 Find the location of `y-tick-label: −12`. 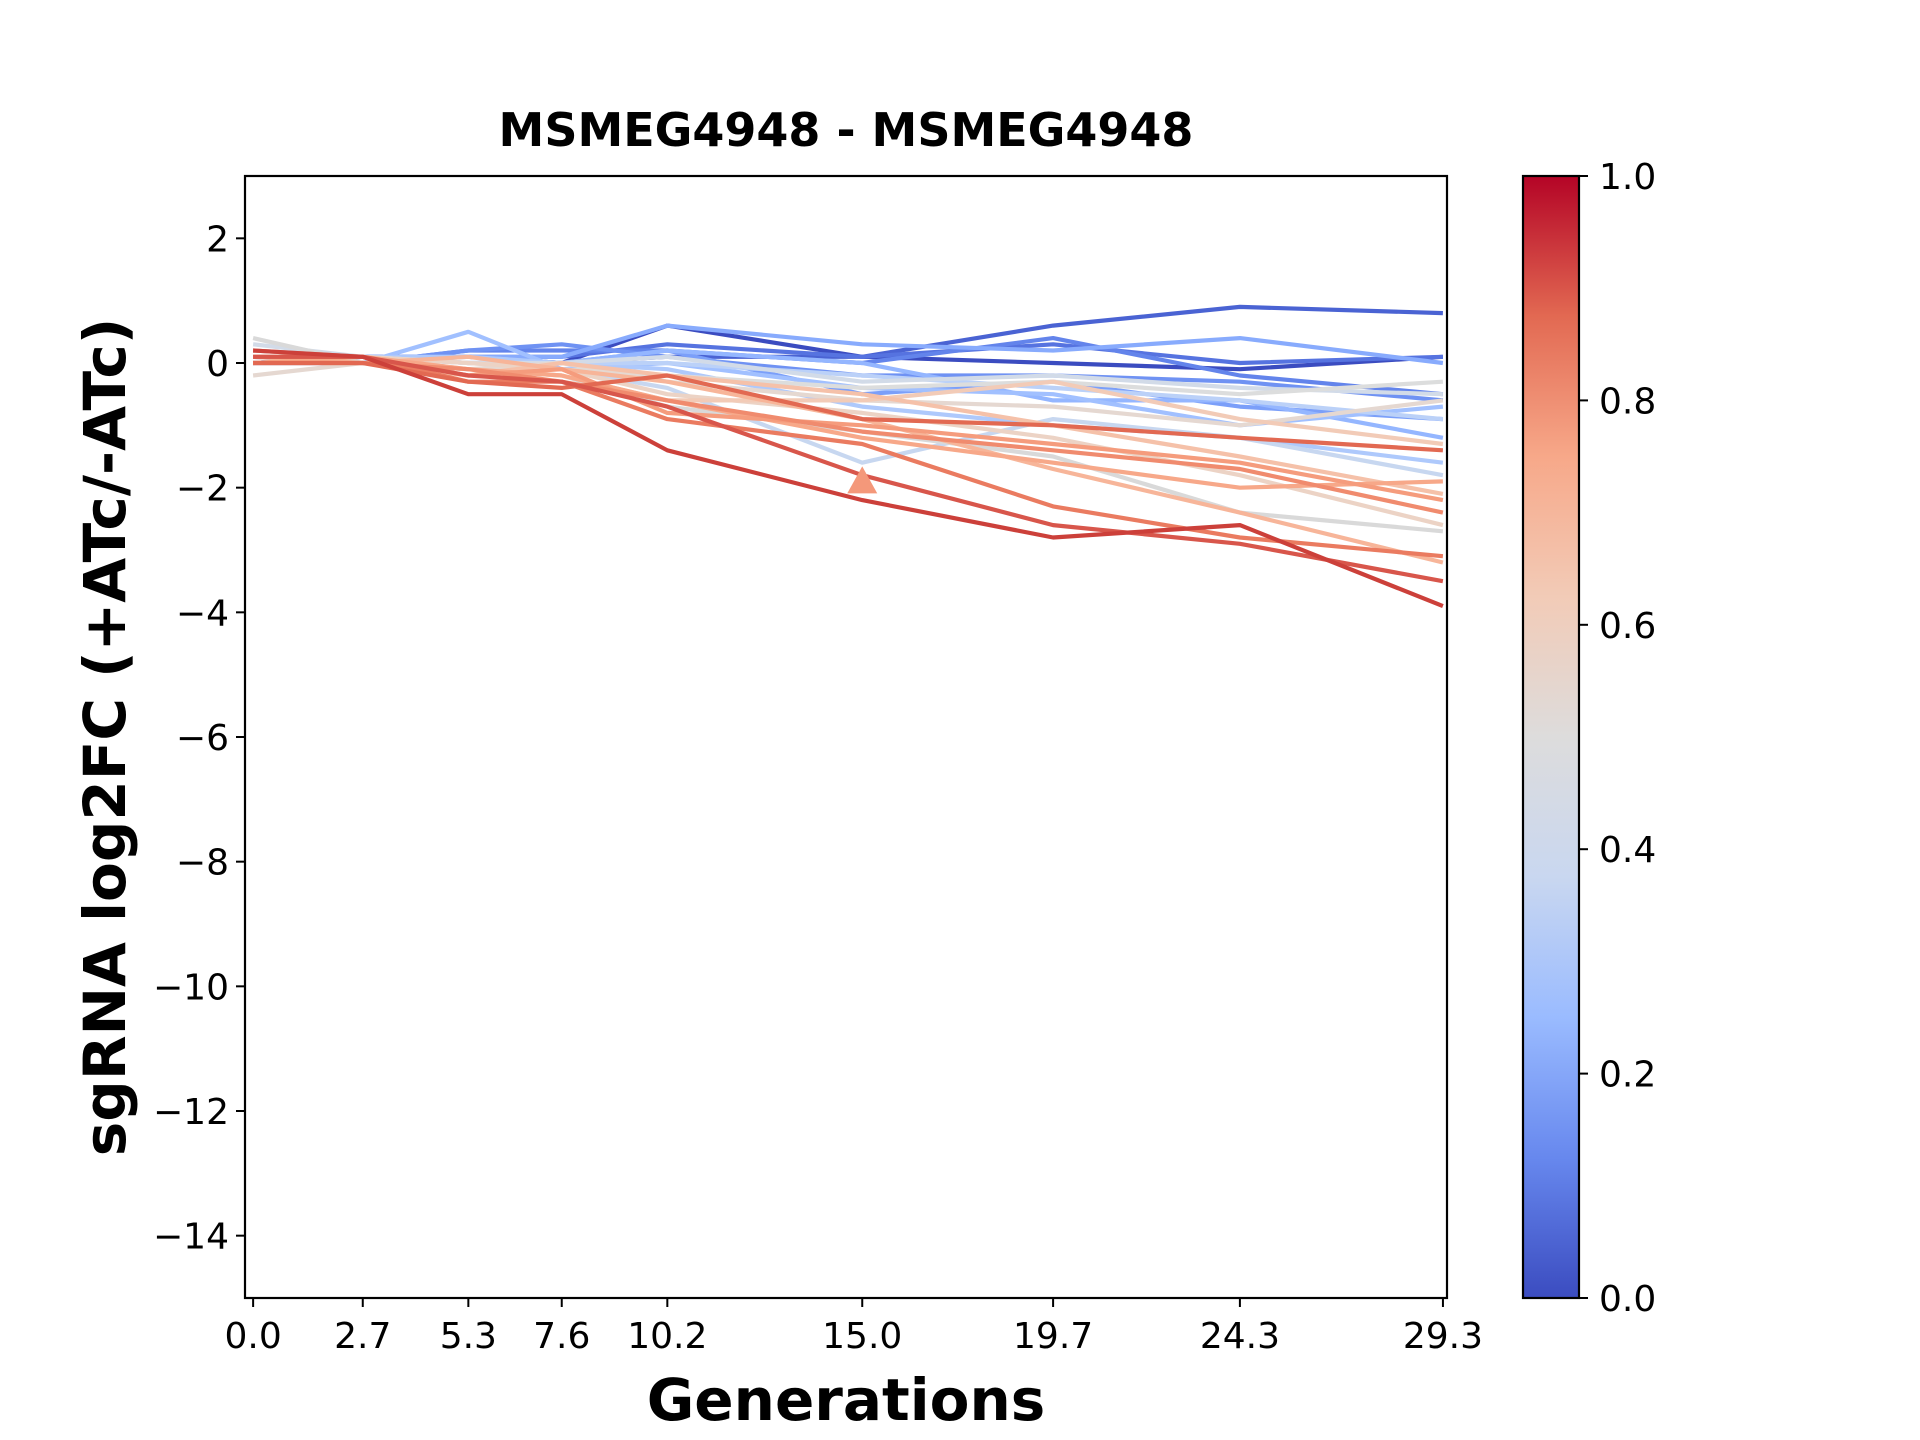

y-tick-label: −12 is located at coordinates (191, 1112).